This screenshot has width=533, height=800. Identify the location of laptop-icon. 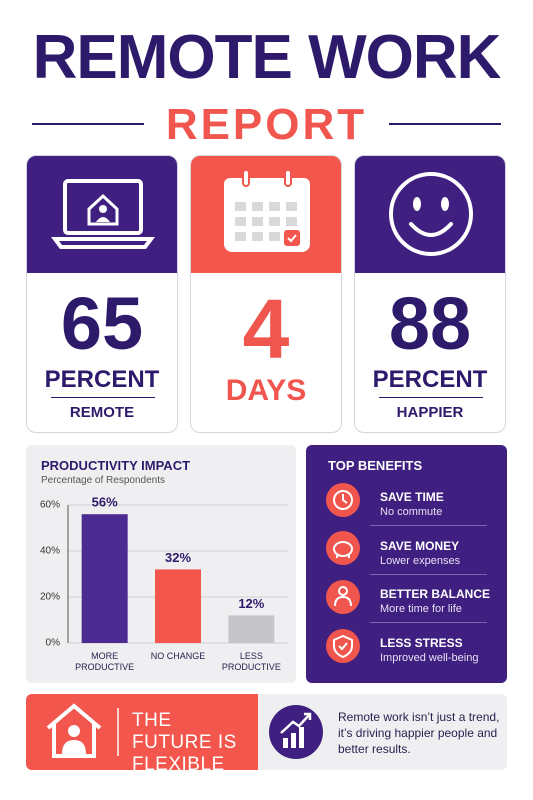
(103, 214).